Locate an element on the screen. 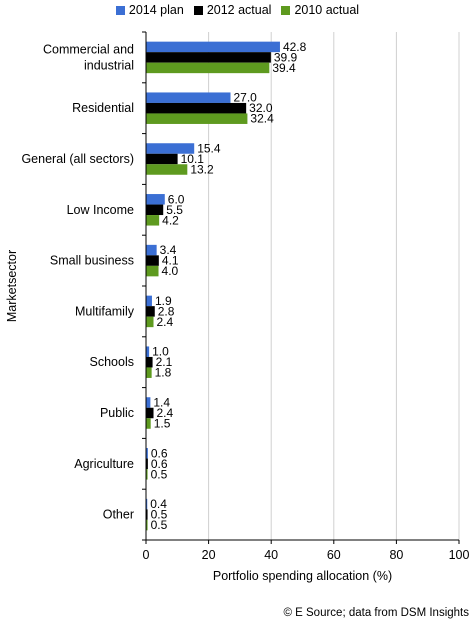  y-axis-title: Marketsector is located at coordinates (12, 286).